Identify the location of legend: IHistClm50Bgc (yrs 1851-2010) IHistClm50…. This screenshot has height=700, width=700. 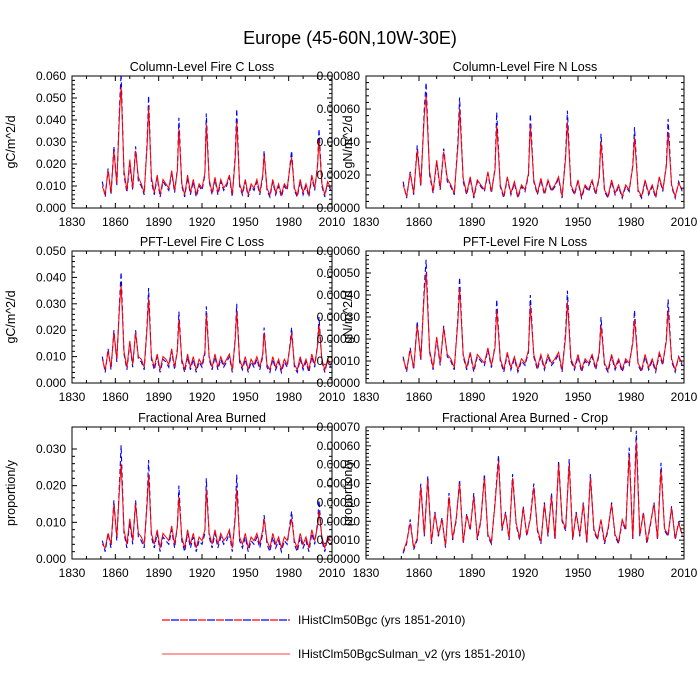
(343, 637).